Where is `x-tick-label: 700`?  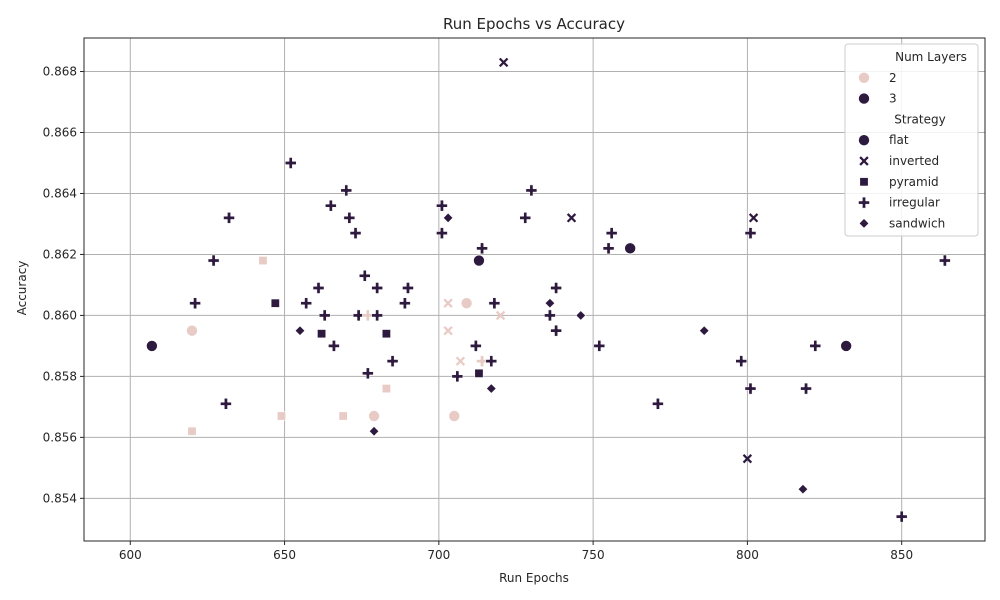 x-tick-label: 700 is located at coordinates (438, 555).